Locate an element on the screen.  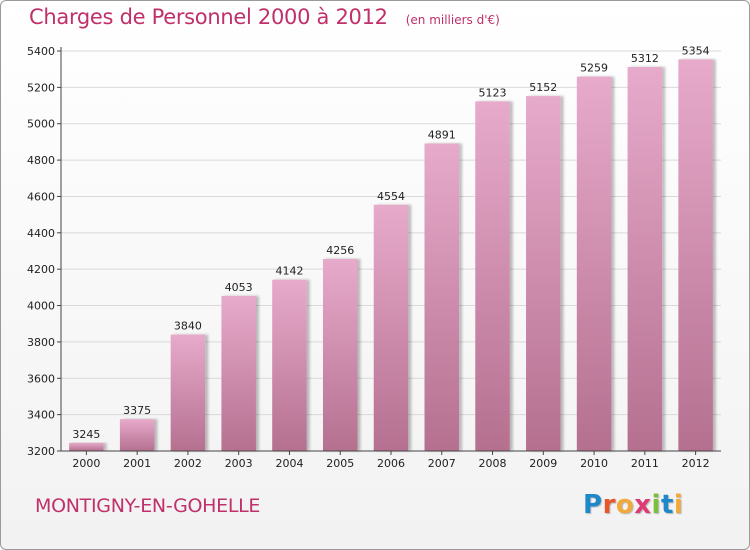
bar-2010 is located at coordinates (594, 264).